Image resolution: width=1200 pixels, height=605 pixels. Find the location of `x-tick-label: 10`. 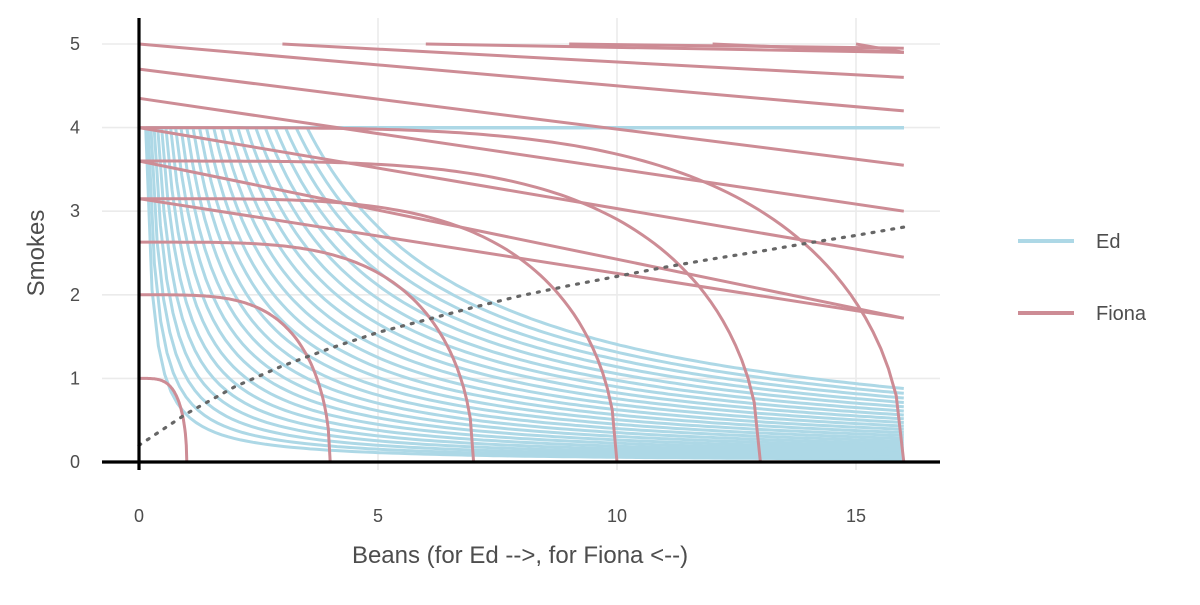

x-tick-label: 10 is located at coordinates (617, 516).